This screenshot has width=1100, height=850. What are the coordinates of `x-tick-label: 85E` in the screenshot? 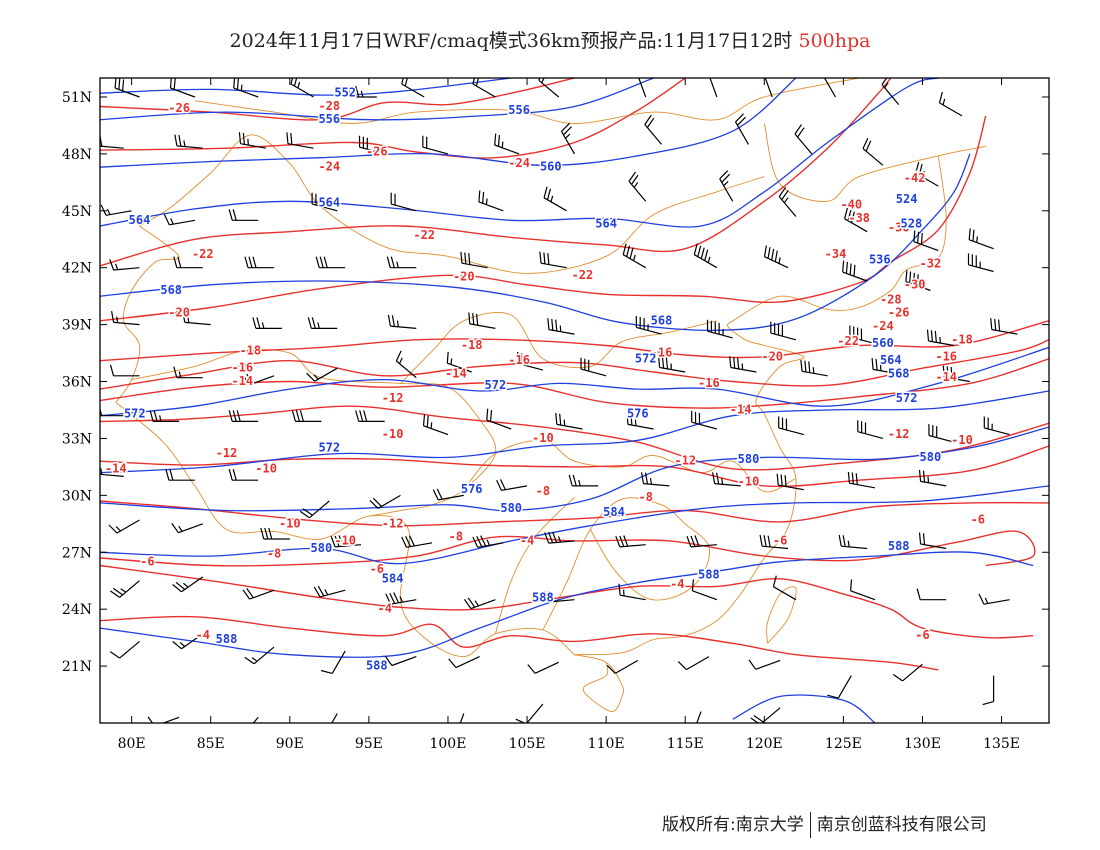 It's located at (211, 744).